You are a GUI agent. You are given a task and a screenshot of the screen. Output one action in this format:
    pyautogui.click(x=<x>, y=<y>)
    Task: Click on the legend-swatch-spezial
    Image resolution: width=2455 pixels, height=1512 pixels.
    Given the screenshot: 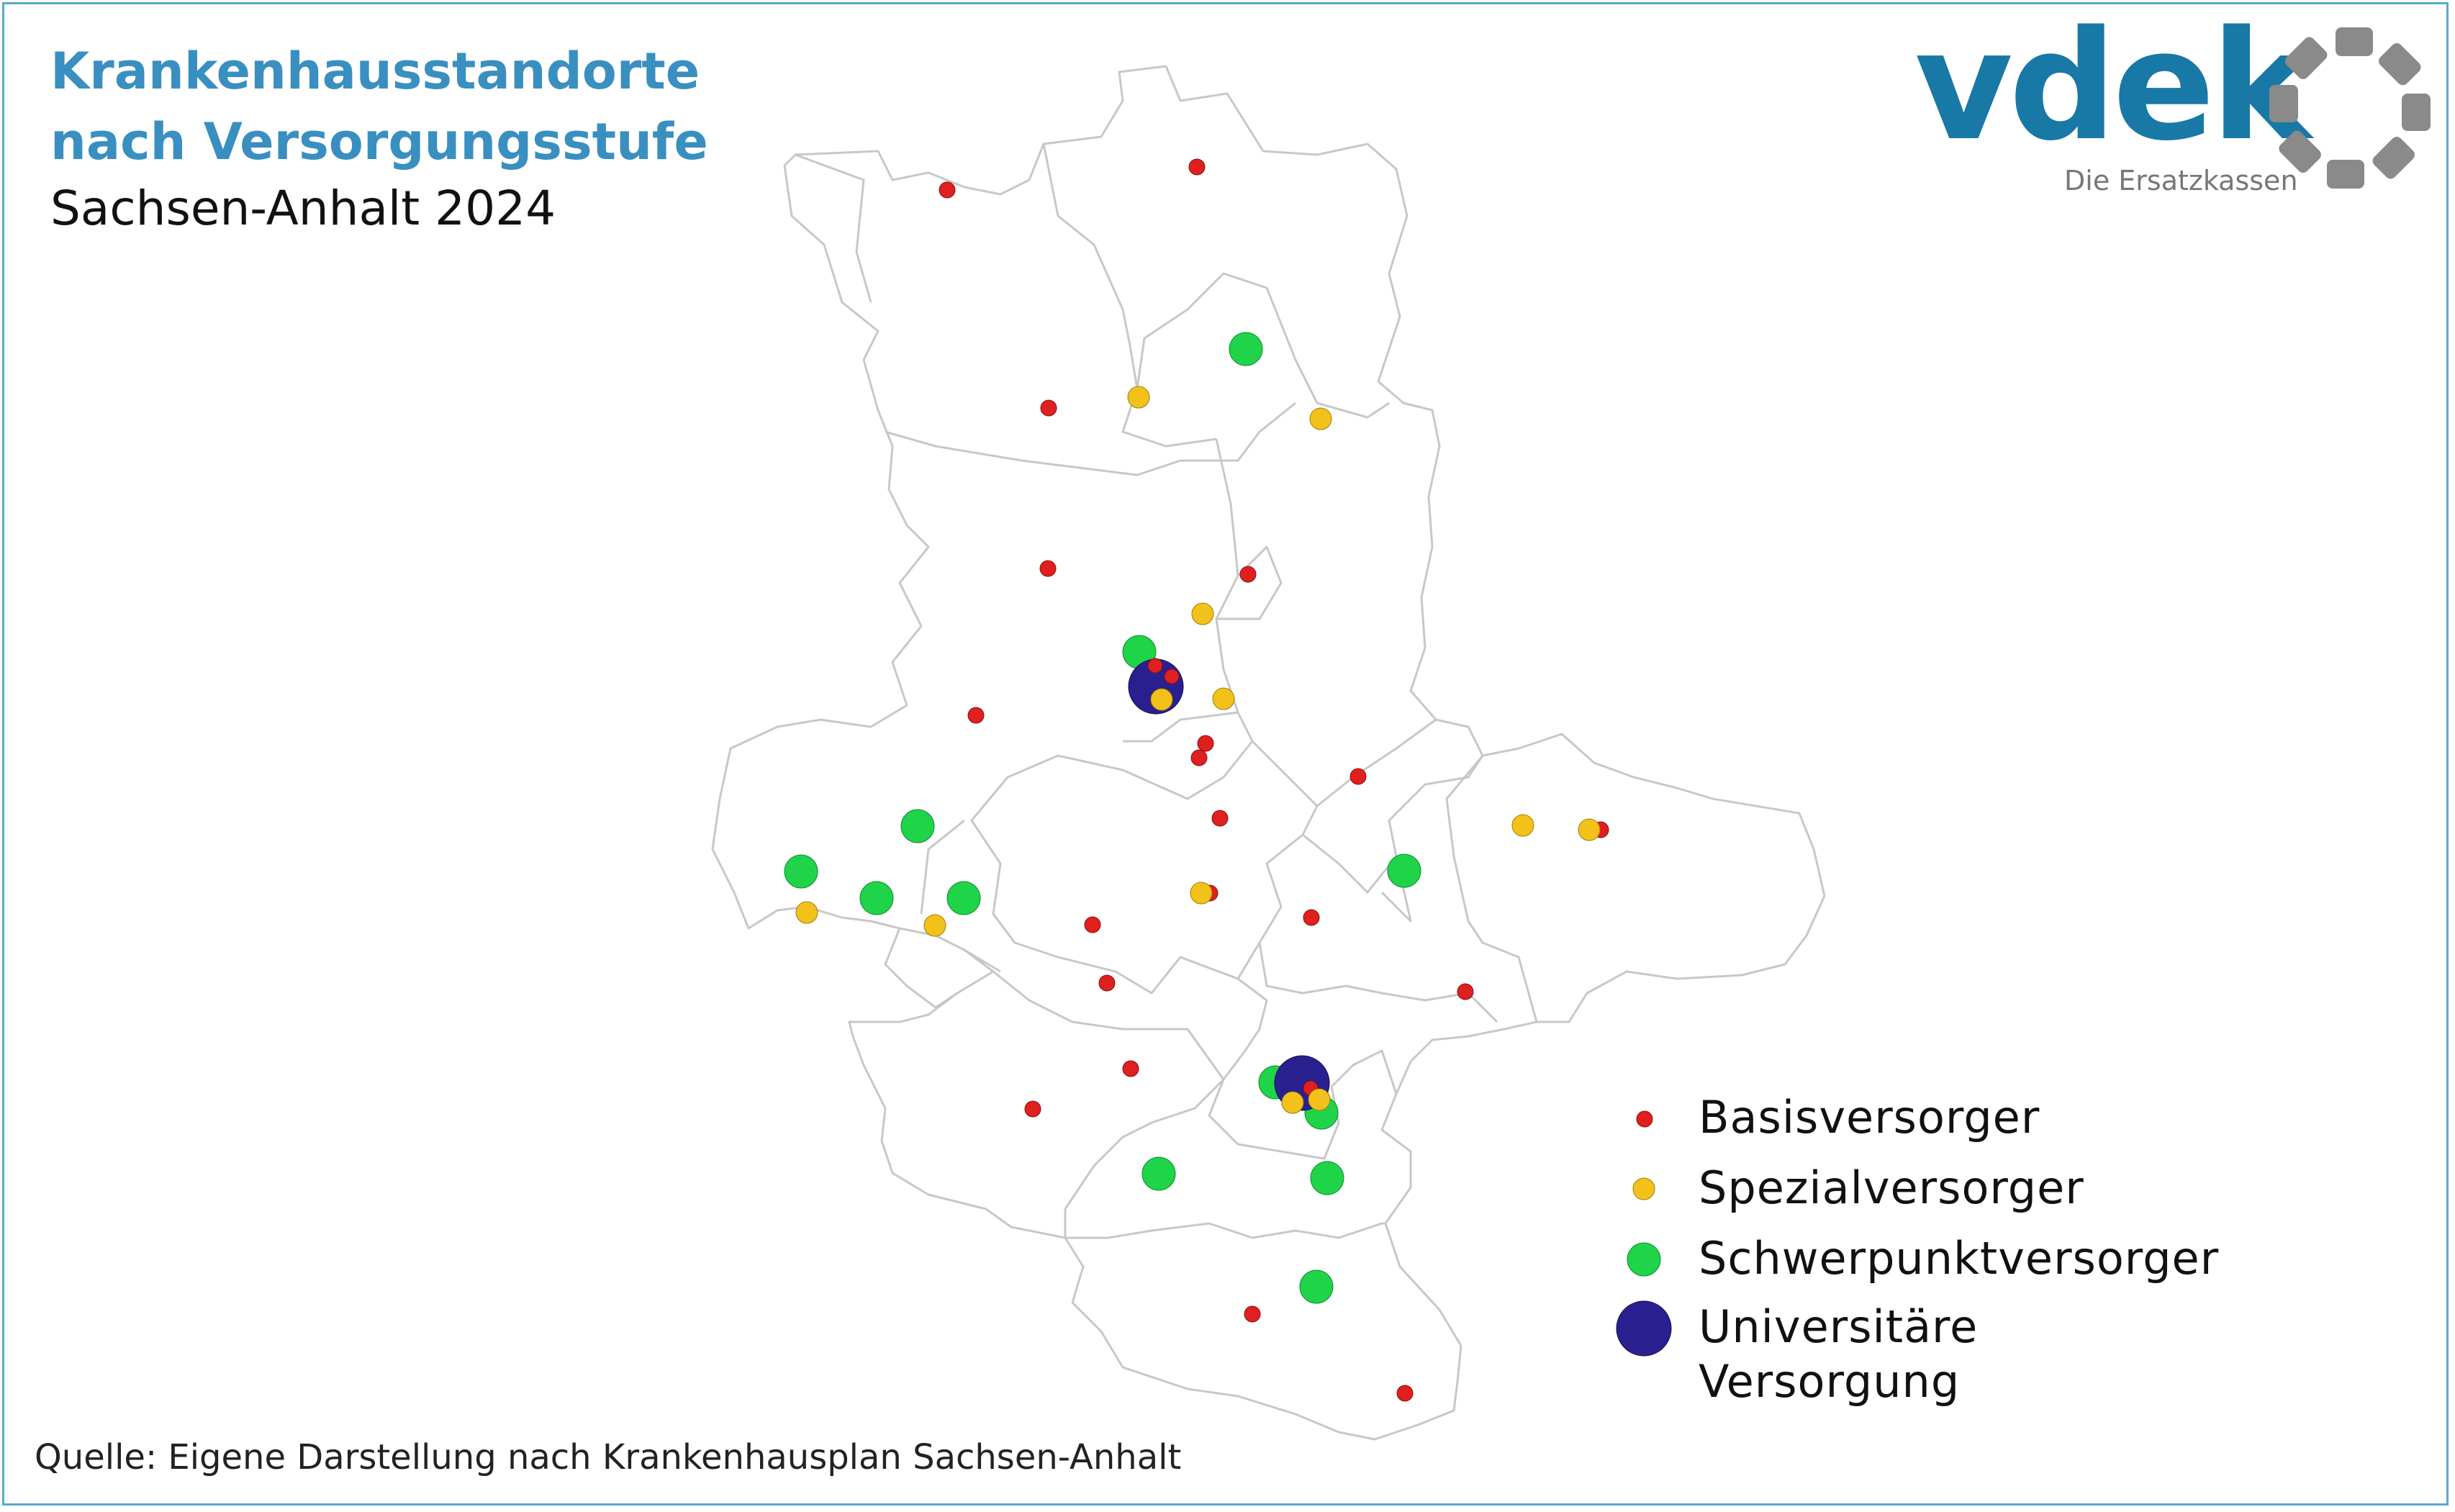 What is the action you would take?
    pyautogui.click(x=1643, y=1189)
    